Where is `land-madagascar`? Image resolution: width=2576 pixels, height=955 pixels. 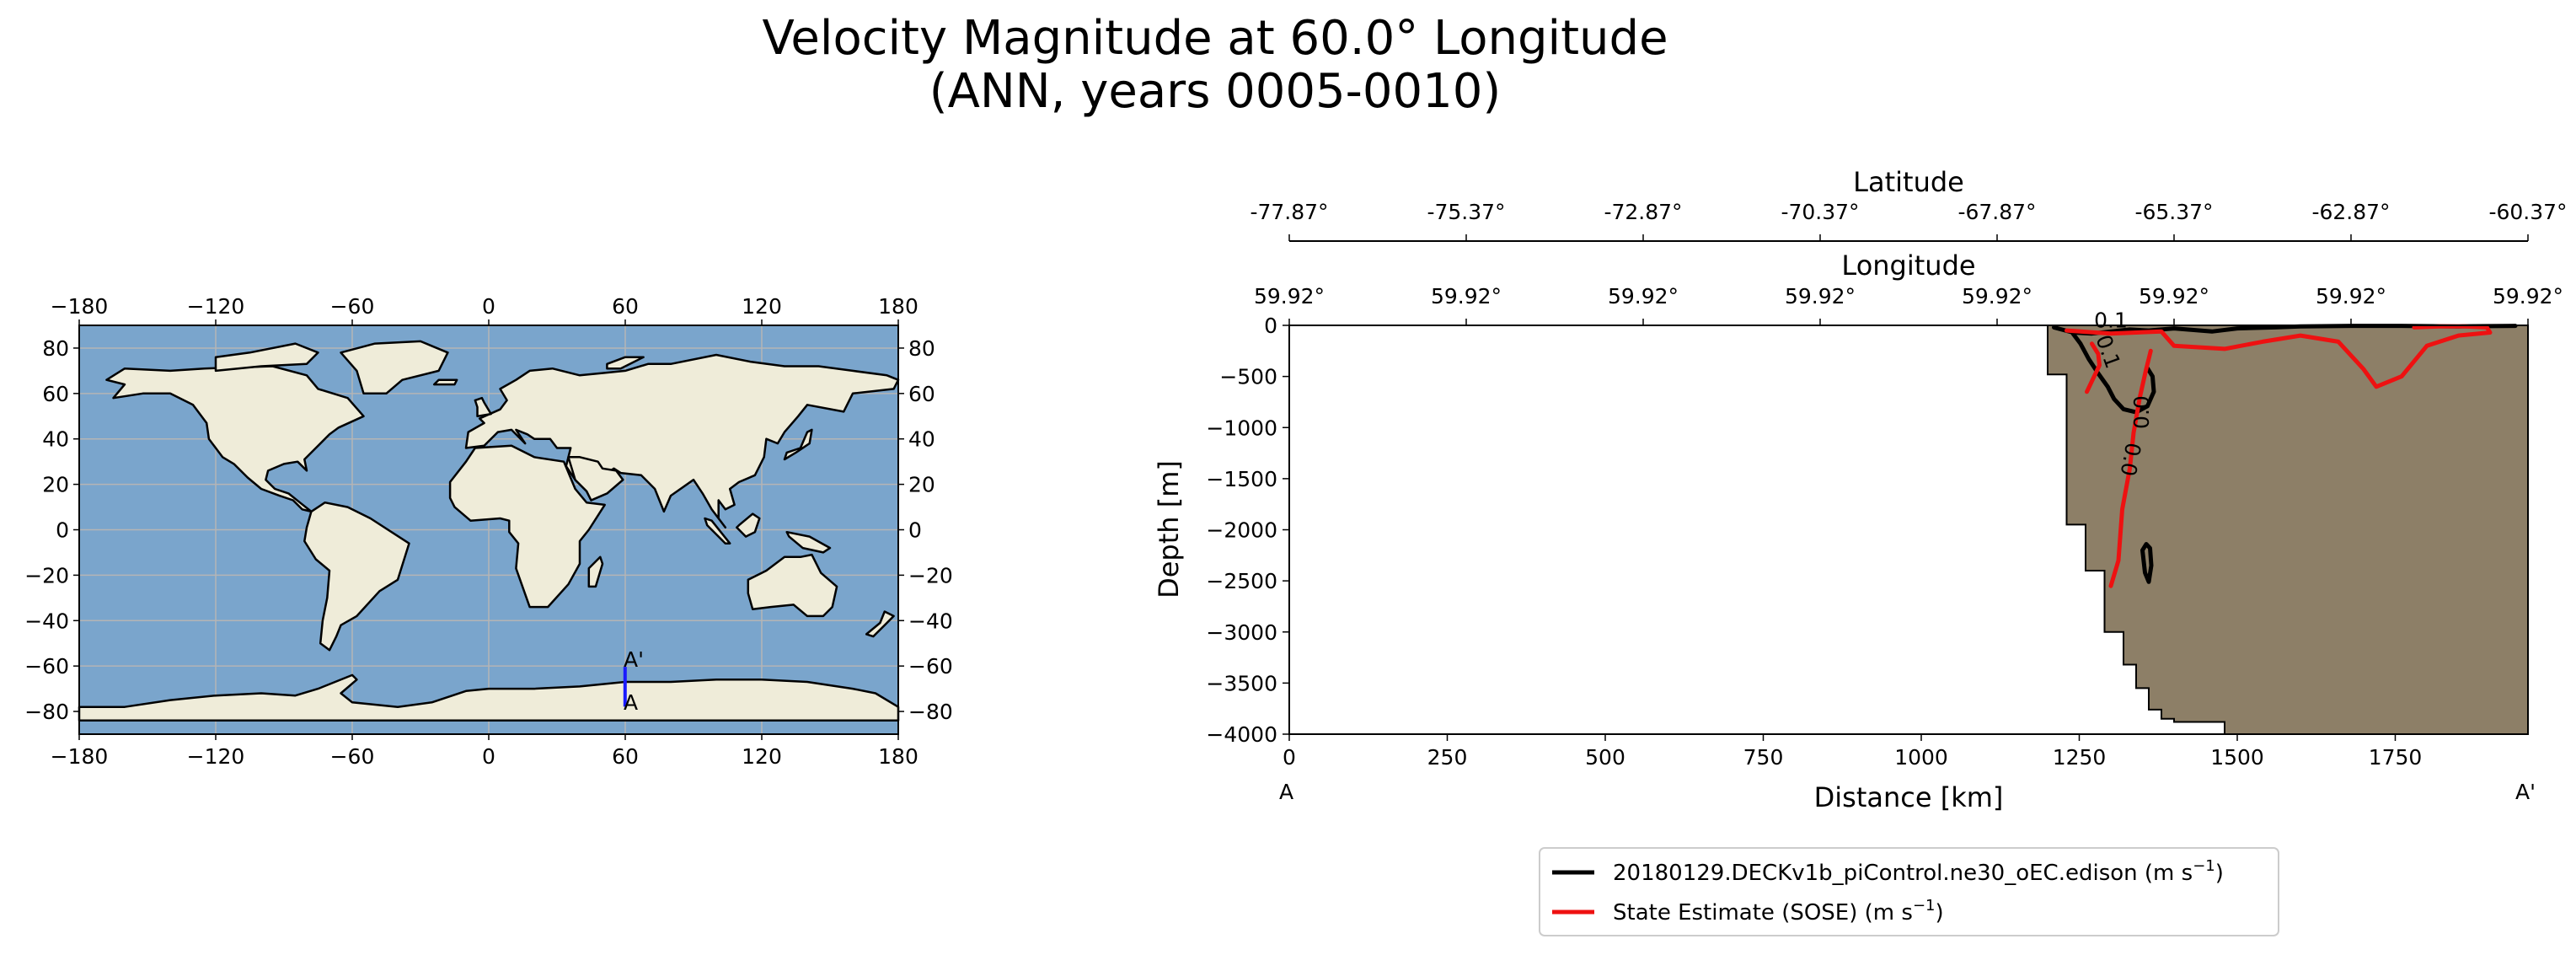
land-madagascar is located at coordinates (596, 571).